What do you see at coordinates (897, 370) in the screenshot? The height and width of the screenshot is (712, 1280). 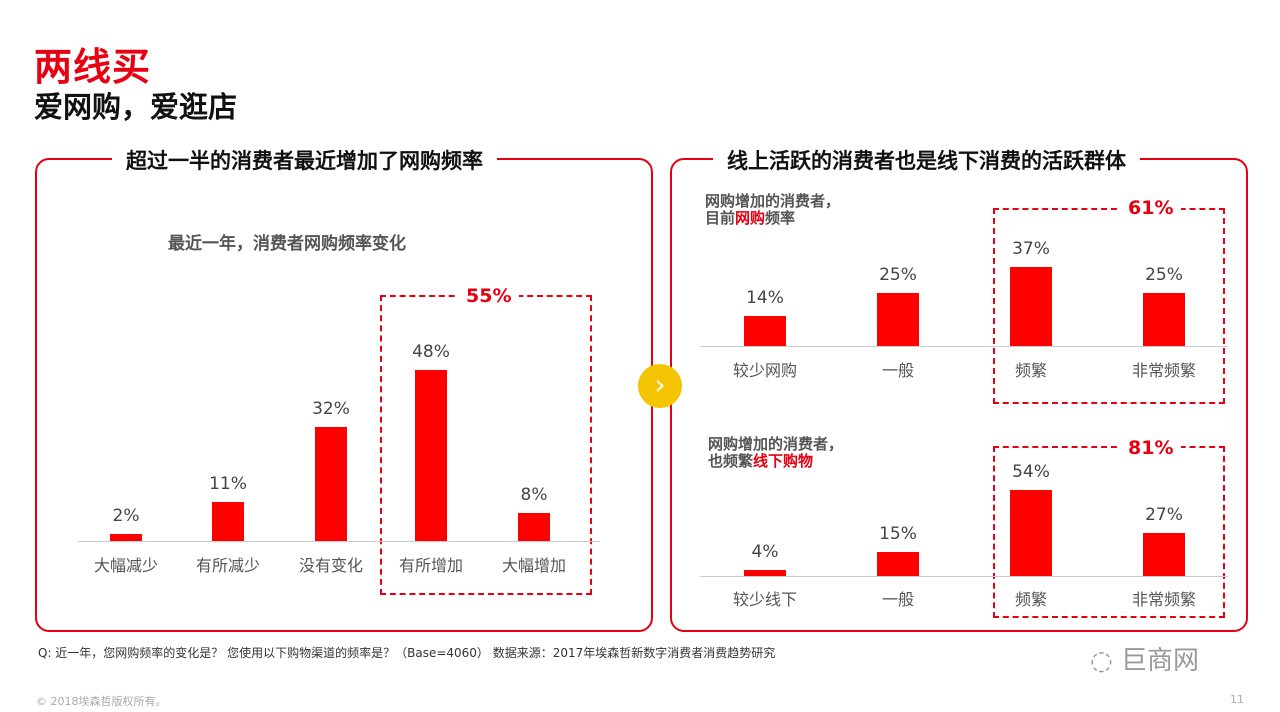 I see `chart-1-category-label: 一般` at bounding box center [897, 370].